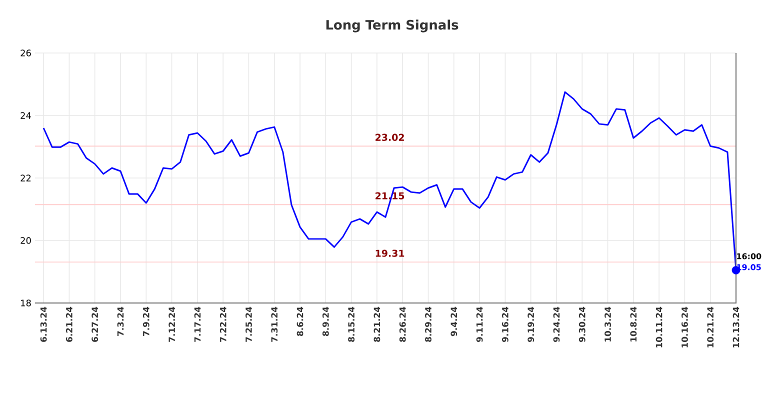  I want to click on chart-title: Long Term Signals, so click(392, 26).